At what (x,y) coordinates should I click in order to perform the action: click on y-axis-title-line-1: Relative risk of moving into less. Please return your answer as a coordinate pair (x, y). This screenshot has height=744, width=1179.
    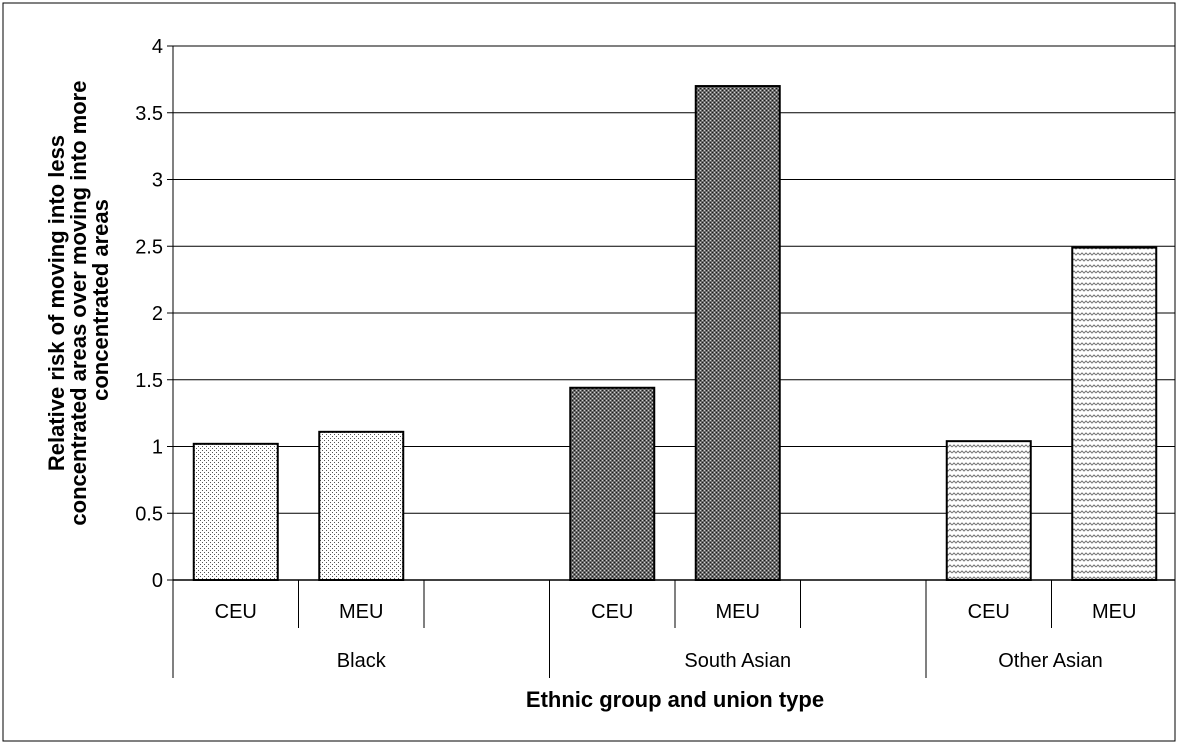
    Looking at the image, I should click on (56, 303).